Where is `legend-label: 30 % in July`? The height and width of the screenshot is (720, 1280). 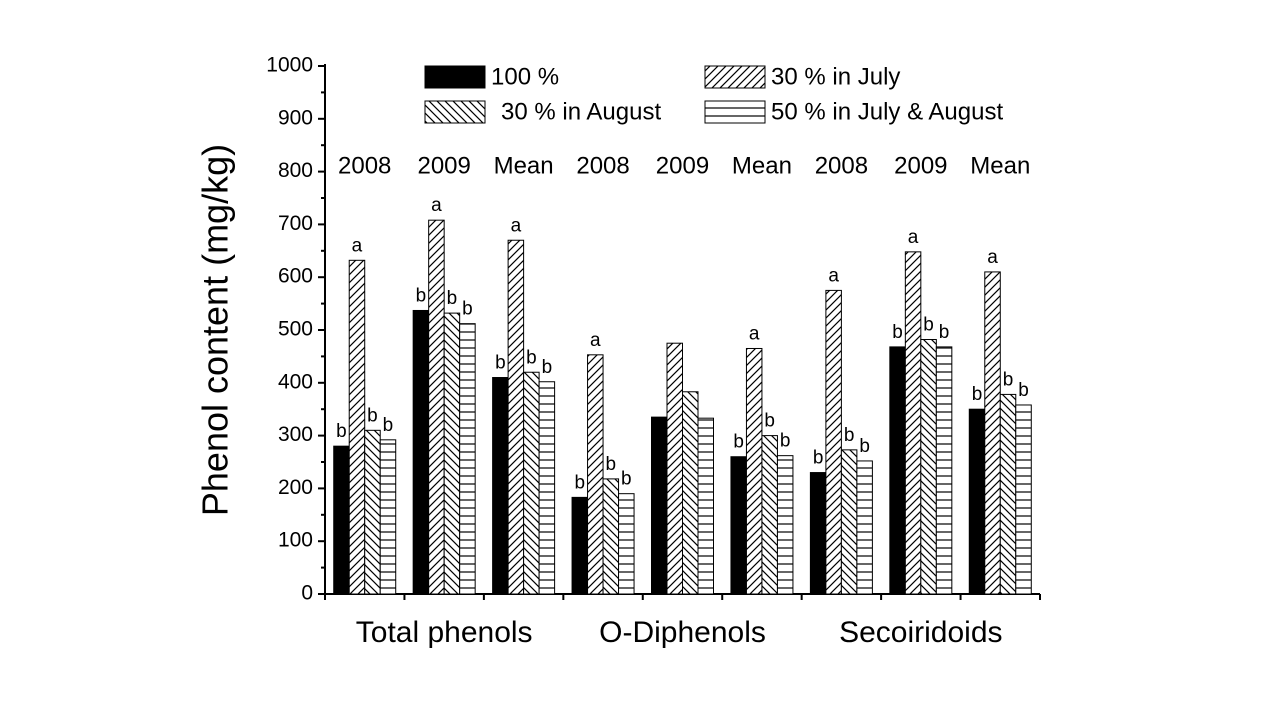 legend-label: 30 % in July is located at coordinates (835, 76).